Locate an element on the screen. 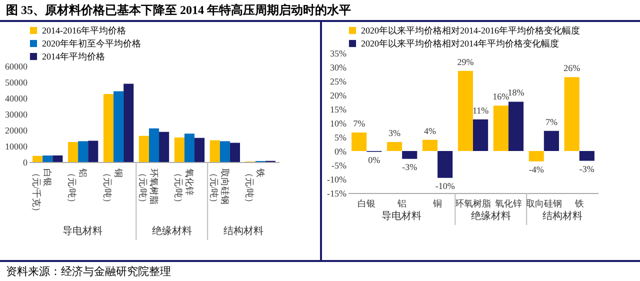 The width and height of the screenshot is (640, 281). y-tick-label: 30% is located at coordinates (338, 67).